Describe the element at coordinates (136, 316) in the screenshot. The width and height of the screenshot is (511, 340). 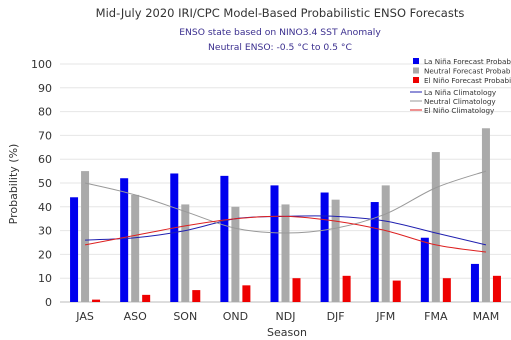
I see `x-tick-label: ASO` at that location.